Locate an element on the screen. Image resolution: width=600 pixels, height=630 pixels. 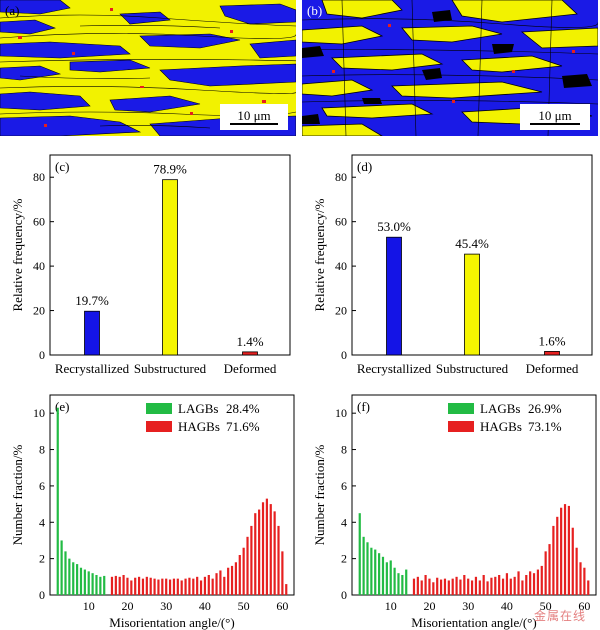
chart-3-ytick-label: 4 is located at coordinates (42, 522).